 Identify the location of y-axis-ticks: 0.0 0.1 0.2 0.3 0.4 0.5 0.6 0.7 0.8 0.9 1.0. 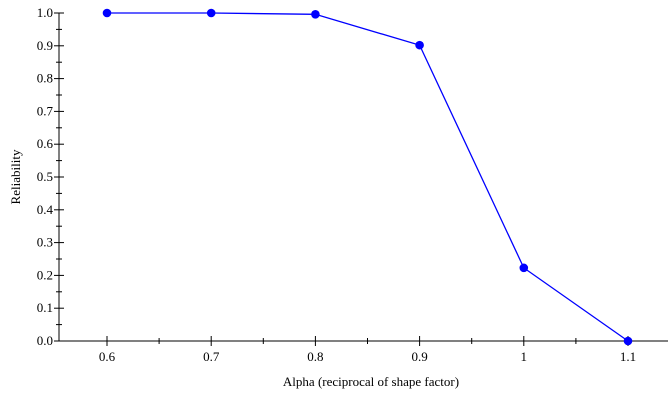
(50, 176).